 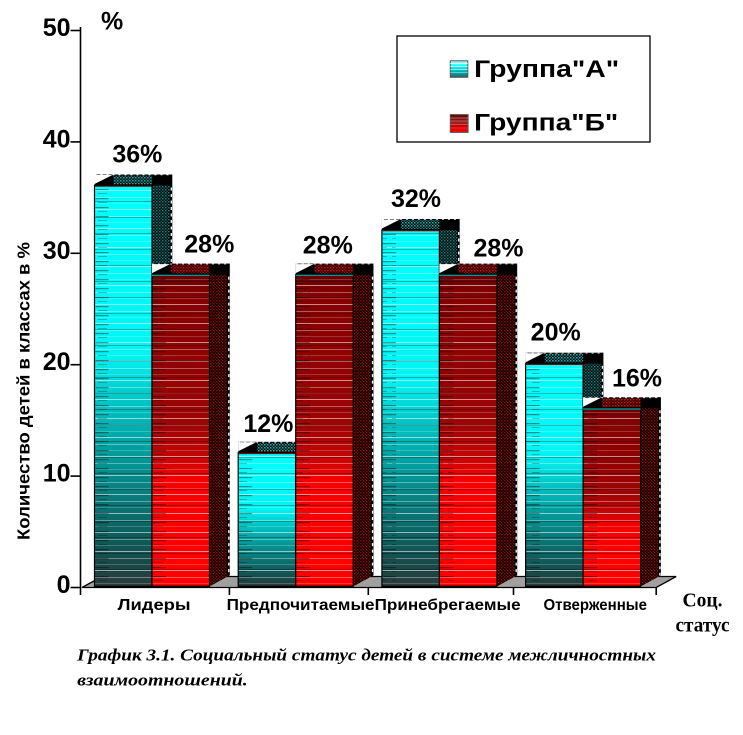 I want to click on svg-text: 40, so click(x=57, y=139).